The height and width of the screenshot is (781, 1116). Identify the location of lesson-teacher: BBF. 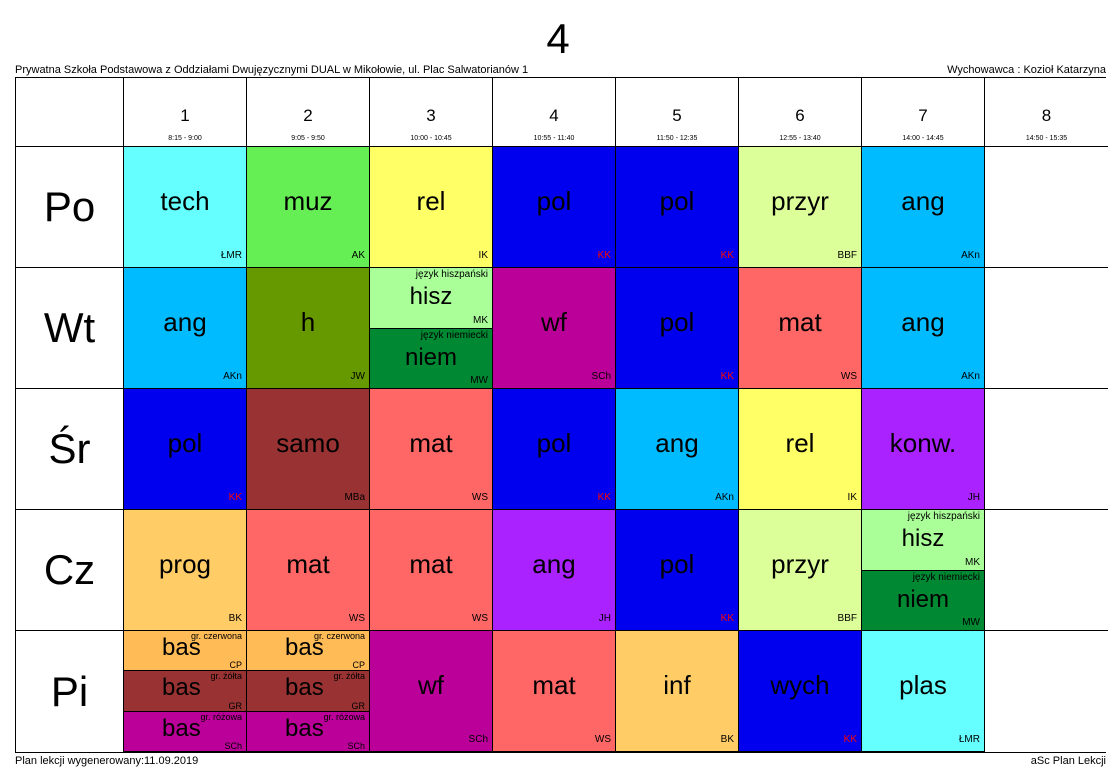
(847, 618).